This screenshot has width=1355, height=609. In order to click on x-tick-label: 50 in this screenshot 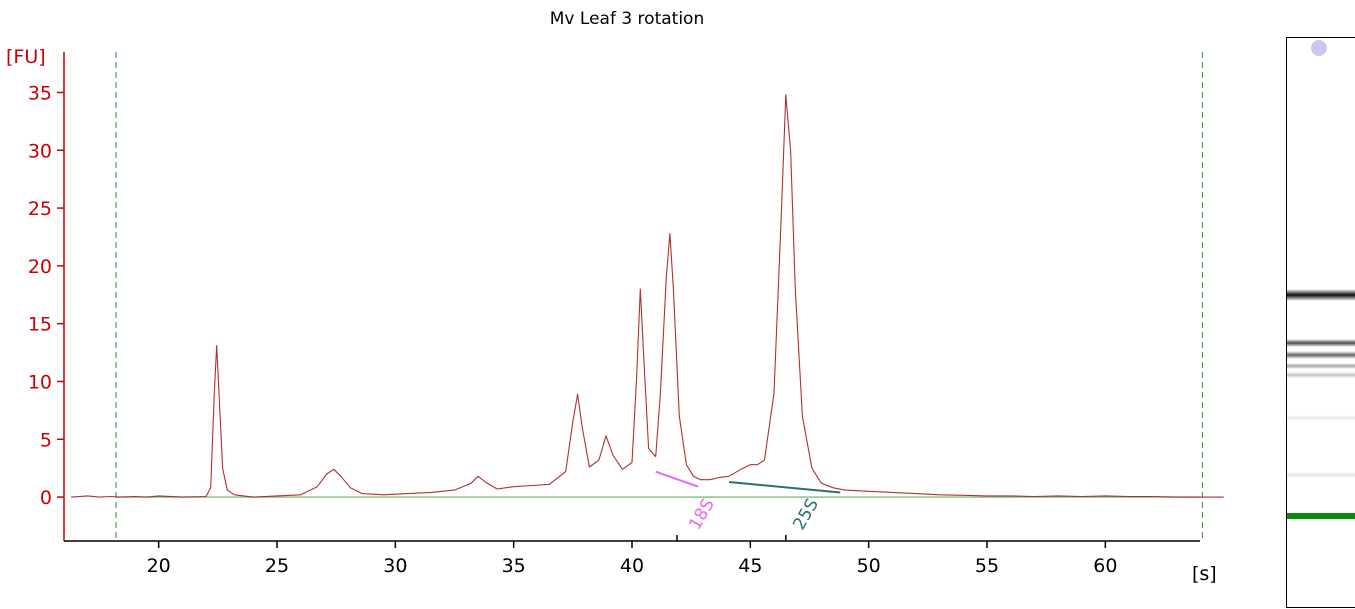, I will do `click(869, 566)`.